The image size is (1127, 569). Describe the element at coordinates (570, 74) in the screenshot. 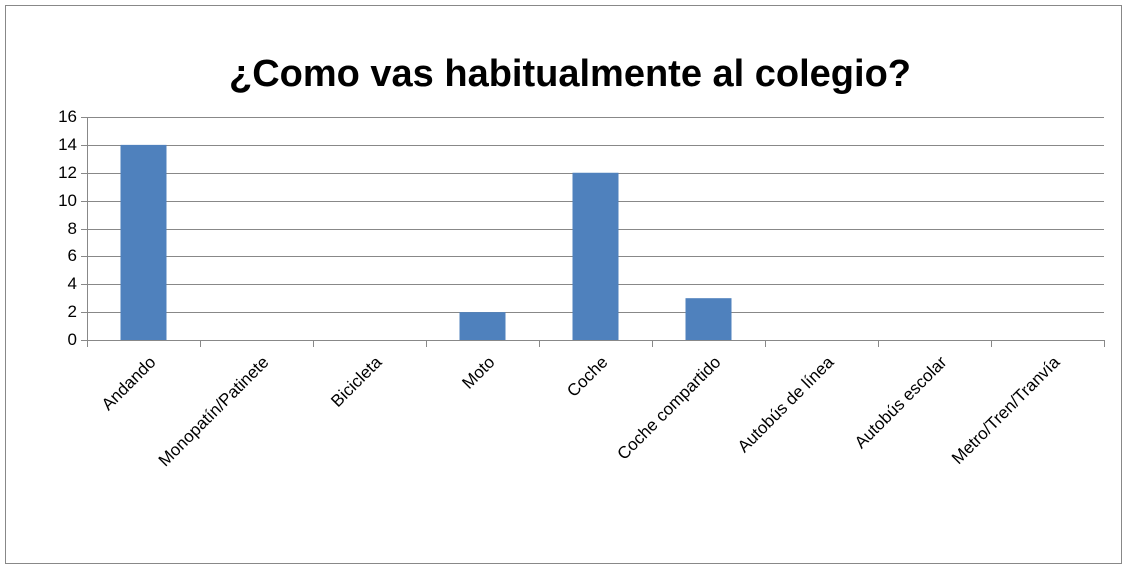

I see `chart-title: ¿Como vas habitualmente al colegio?` at that location.